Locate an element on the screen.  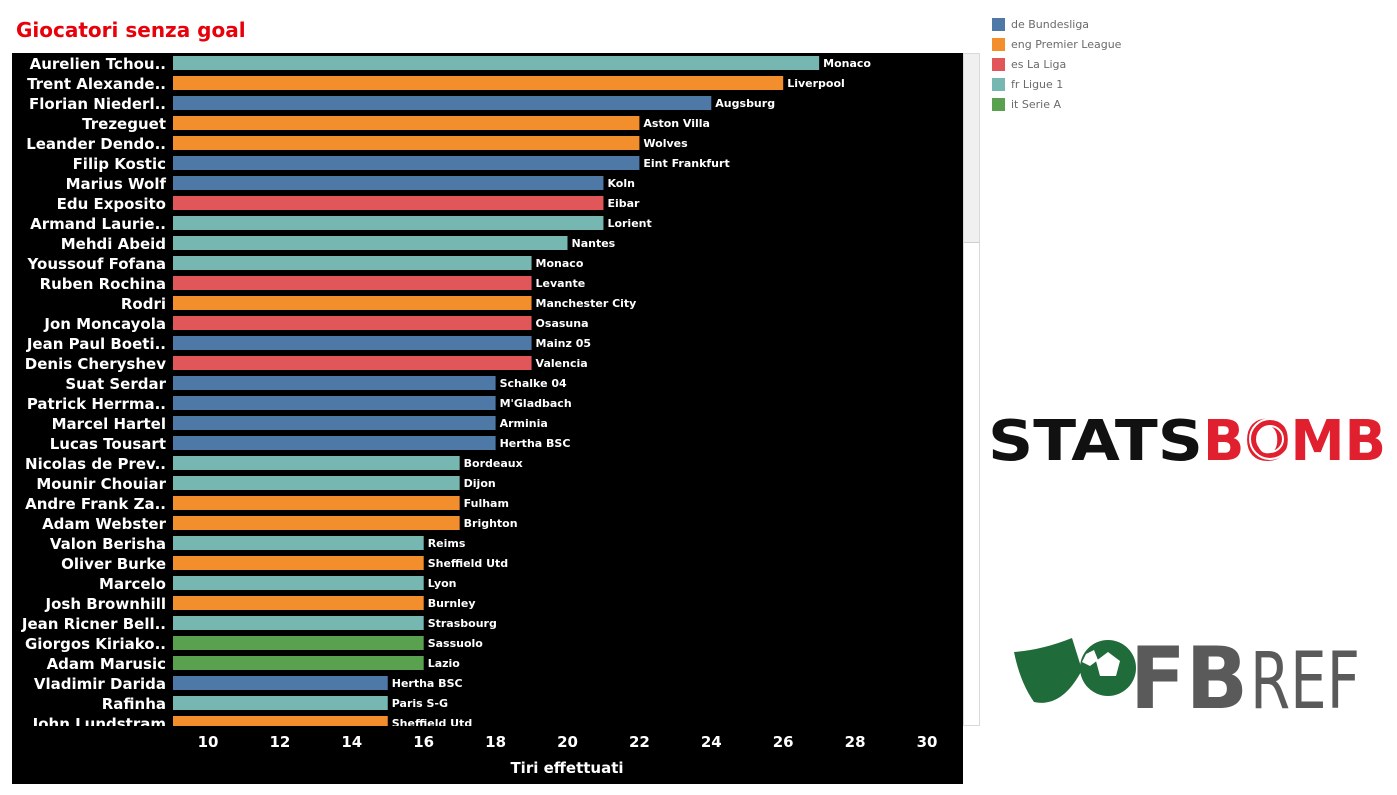
bar-row: Mounir Chouiar Dijon is located at coordinates (265, 484).